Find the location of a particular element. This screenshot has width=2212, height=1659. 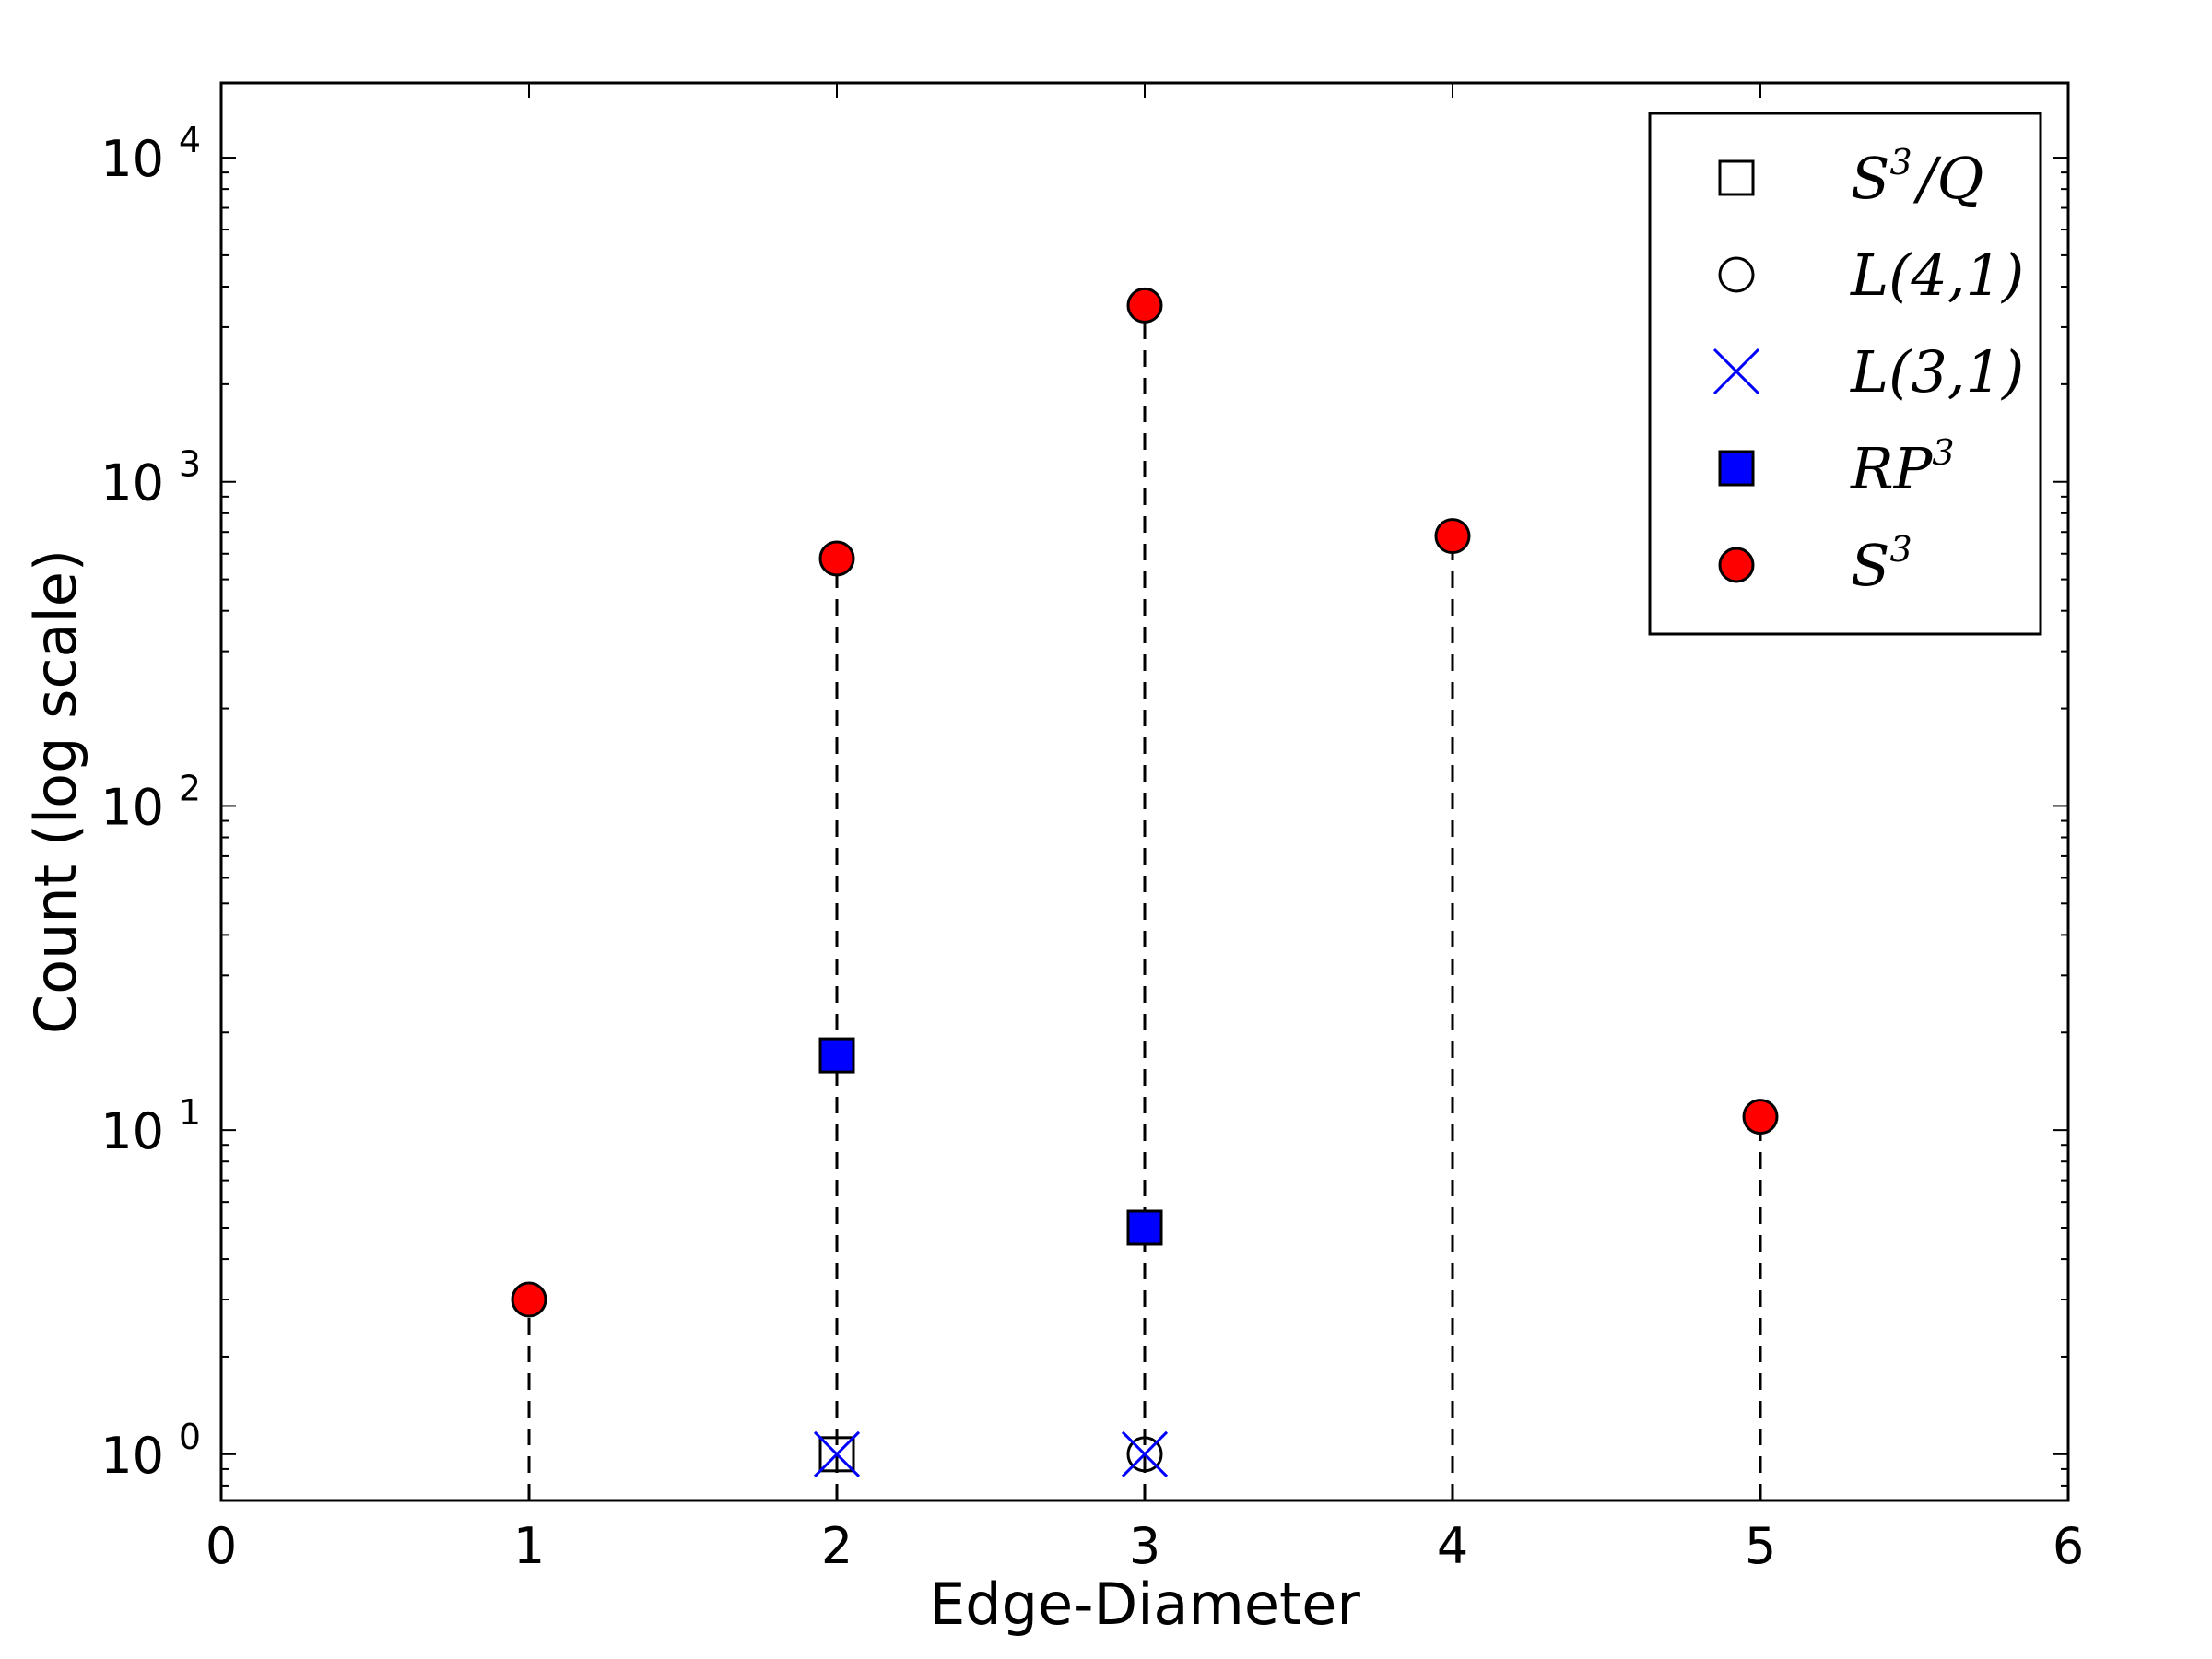

x-tick-label: 2 is located at coordinates (837, 1546).